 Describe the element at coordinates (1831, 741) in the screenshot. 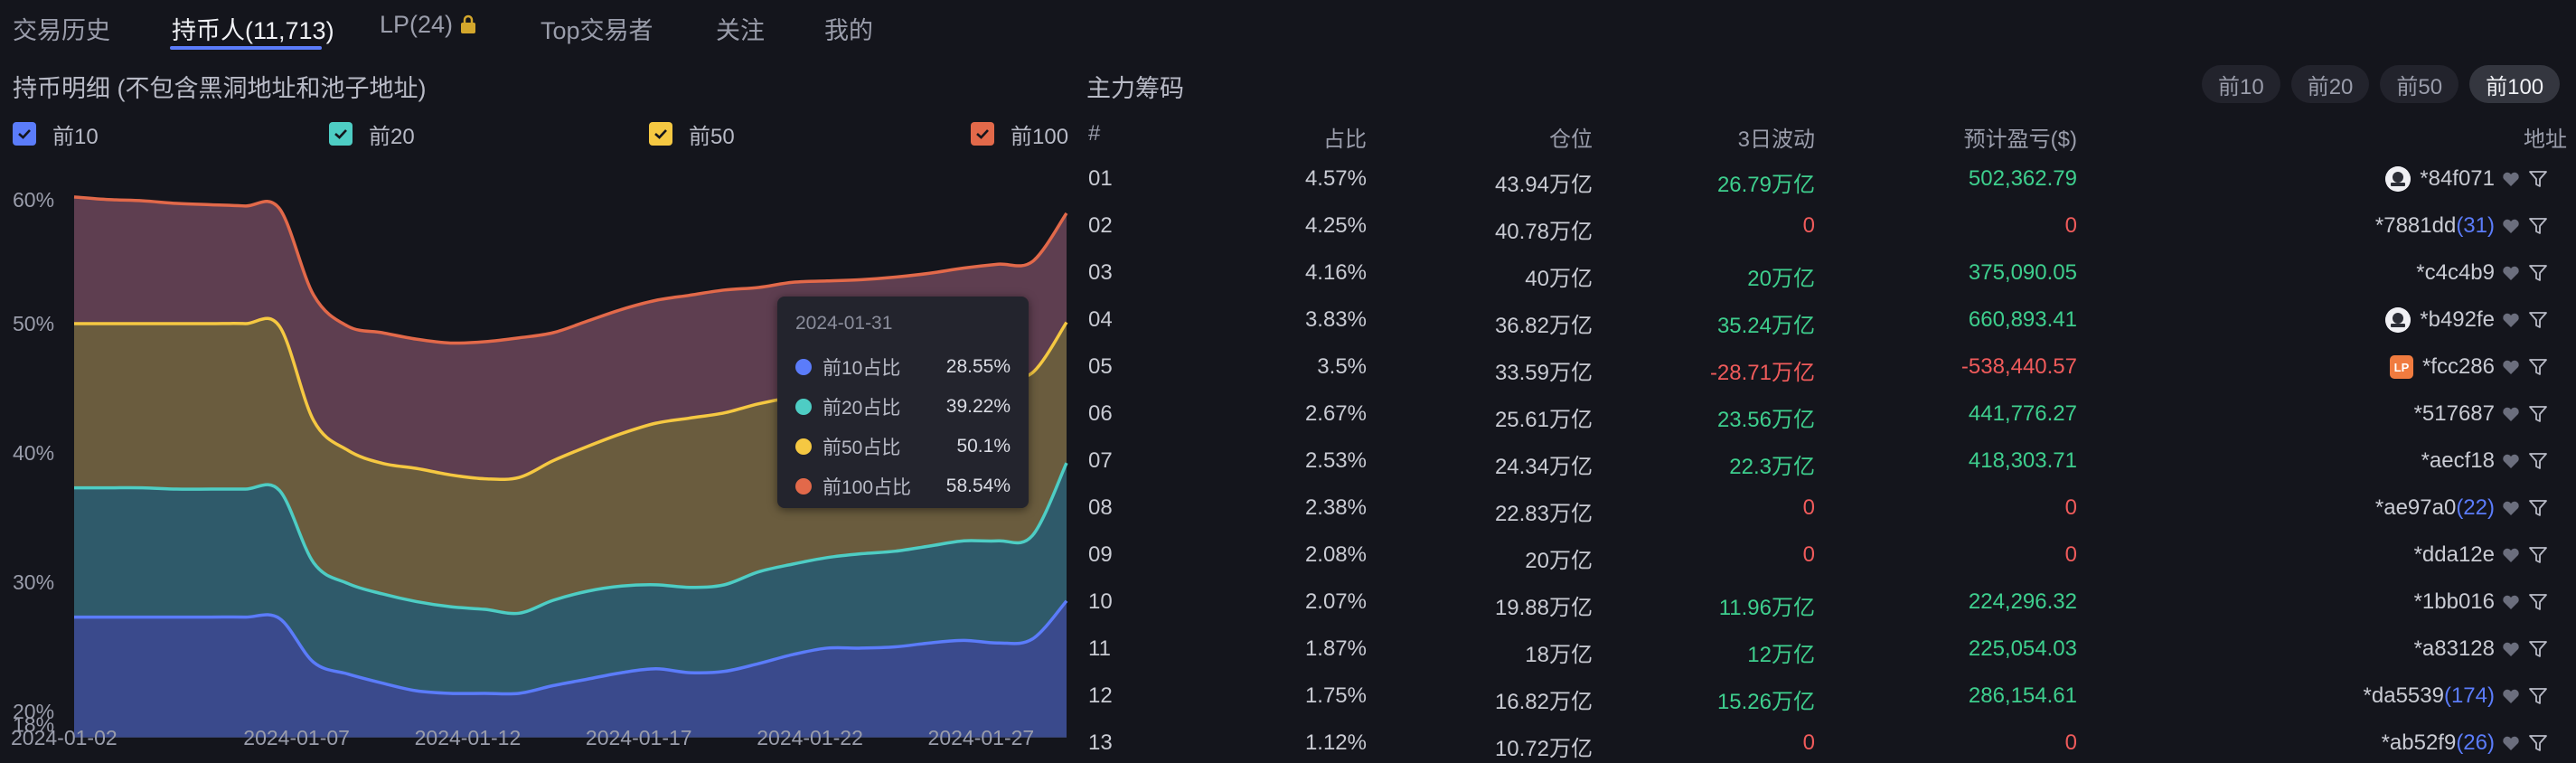

I see `table-row: 13 1.12% 10.72万亿 0 0 *ab52f9(26)` at that location.